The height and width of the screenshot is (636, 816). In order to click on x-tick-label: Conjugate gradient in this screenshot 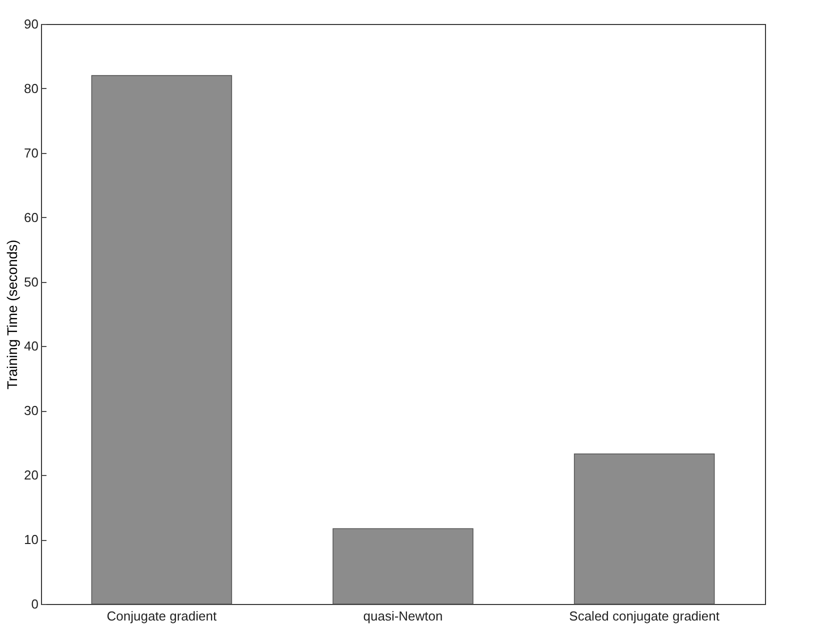, I will do `click(161, 616)`.